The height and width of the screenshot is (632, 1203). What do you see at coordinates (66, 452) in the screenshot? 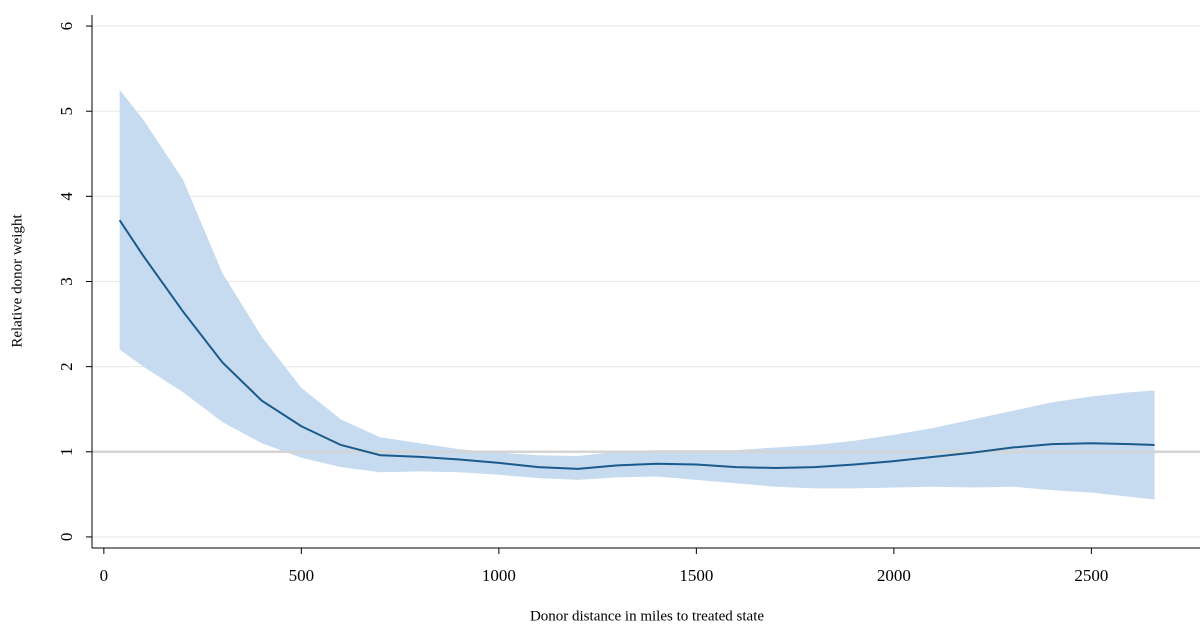
I see `y-tick-label: 1` at bounding box center [66, 452].